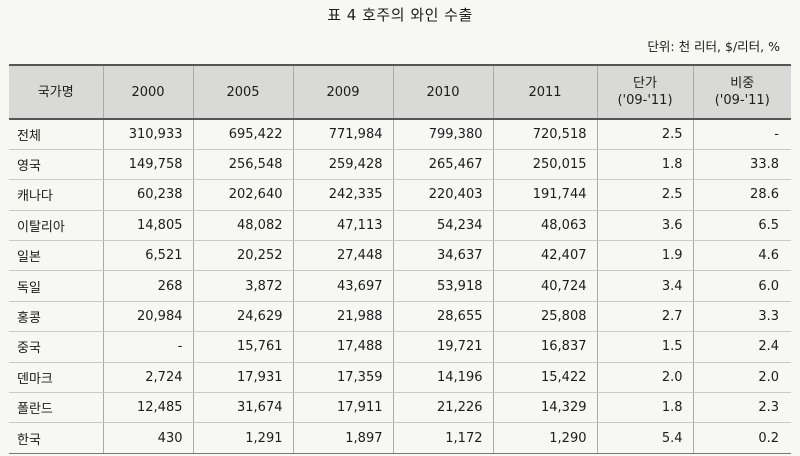 This screenshot has width=800, height=456. I want to click on cell-share: 2.0, so click(741, 378).